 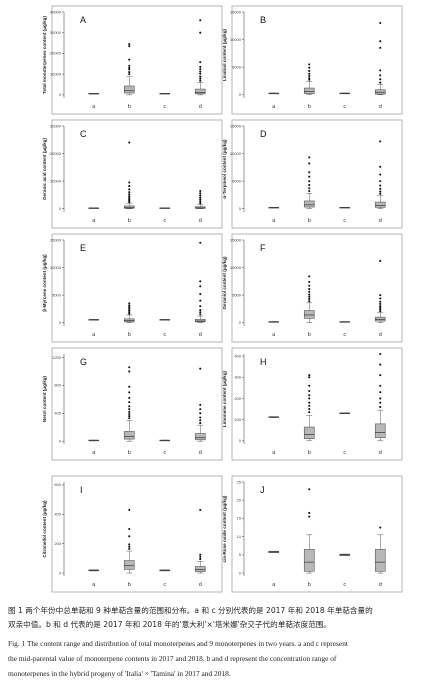 What do you see at coordinates (44, 398) in the screenshot?
I see `y-axis-label: Nerol content (μg/kg)` at bounding box center [44, 398].